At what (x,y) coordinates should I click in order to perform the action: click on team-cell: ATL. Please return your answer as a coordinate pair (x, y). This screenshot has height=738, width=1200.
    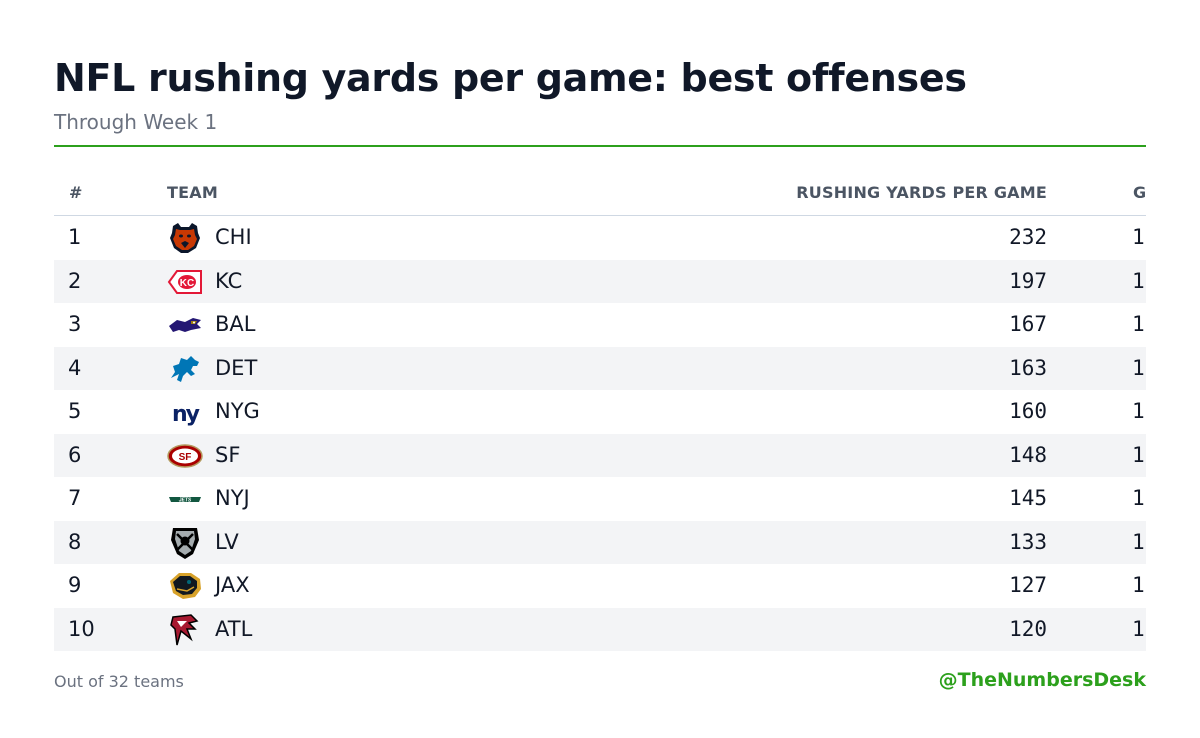
    Looking at the image, I should click on (234, 628).